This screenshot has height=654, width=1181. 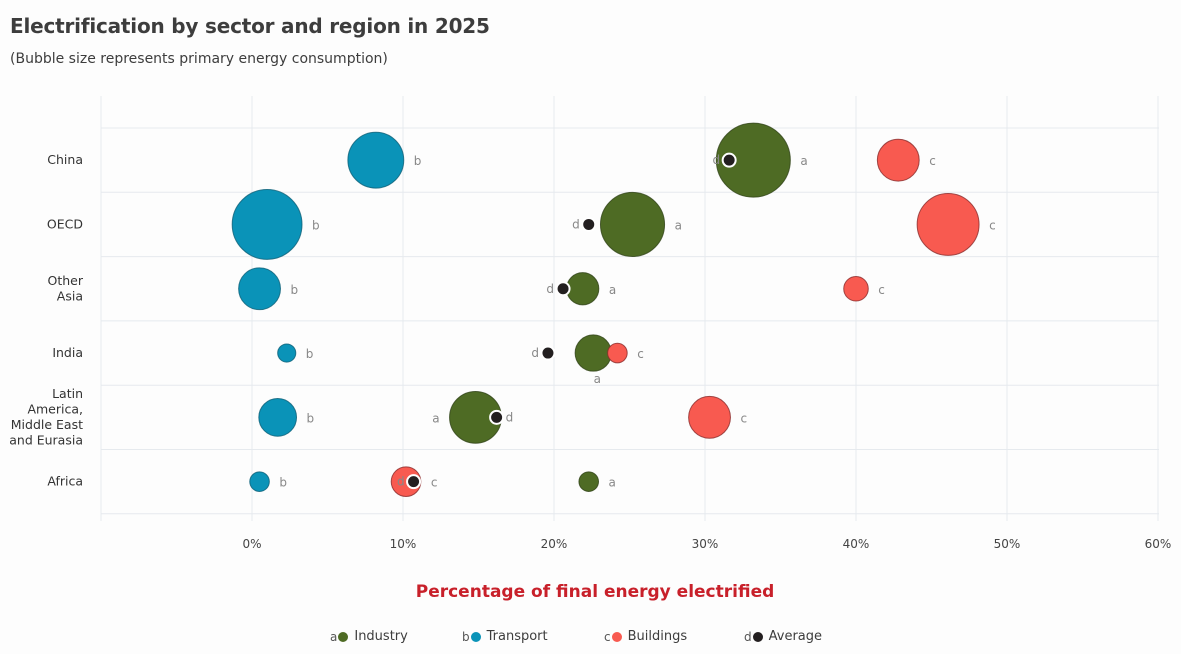 I want to click on legend-marker-average, so click(x=757, y=636).